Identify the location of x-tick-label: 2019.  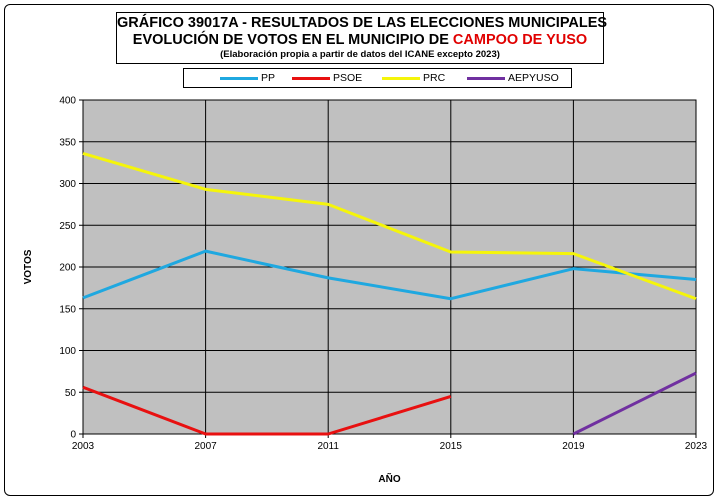
(573, 446).